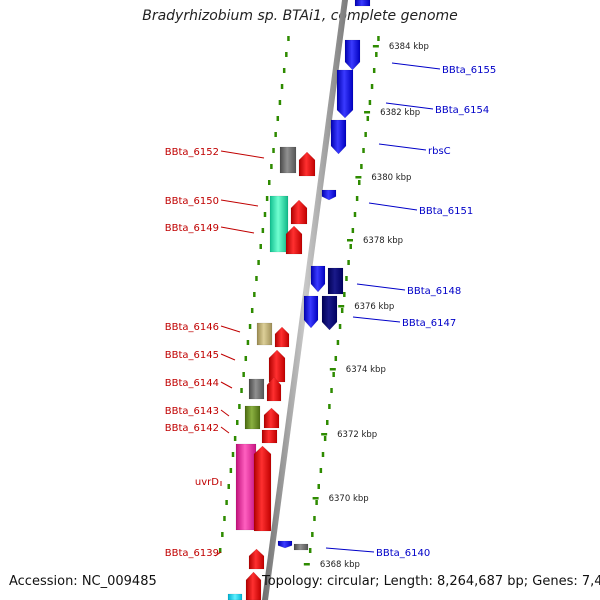 This screenshot has height=600, width=600. I want to click on gene-label-text: BBta_6155, so click(469, 70).